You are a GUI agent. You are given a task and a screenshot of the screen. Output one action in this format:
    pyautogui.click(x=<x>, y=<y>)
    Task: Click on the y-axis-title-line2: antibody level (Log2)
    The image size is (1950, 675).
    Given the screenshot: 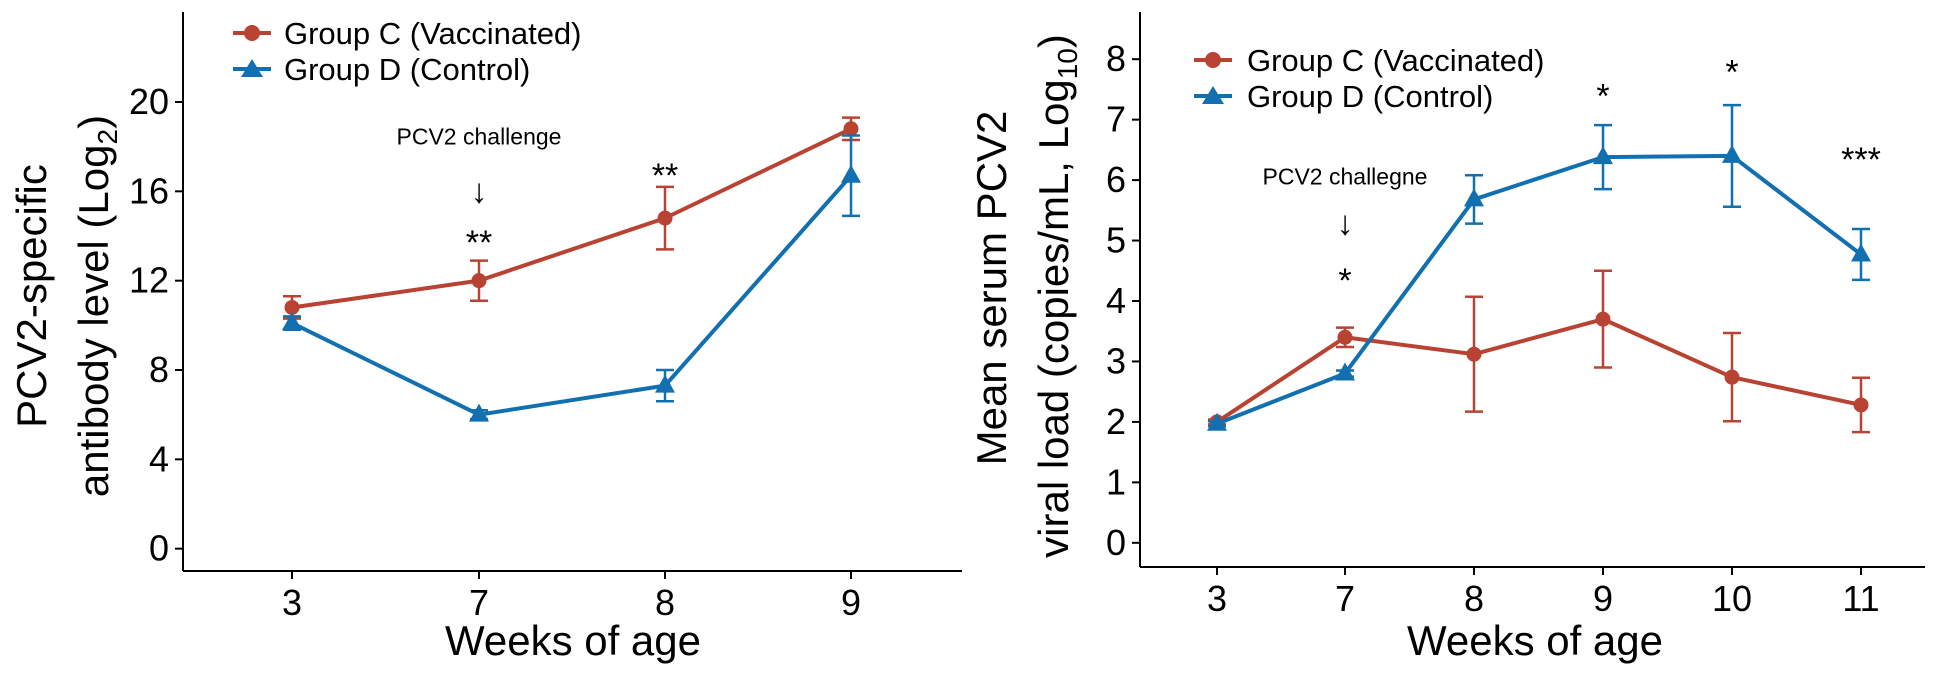 What is the action you would take?
    pyautogui.click(x=96, y=306)
    